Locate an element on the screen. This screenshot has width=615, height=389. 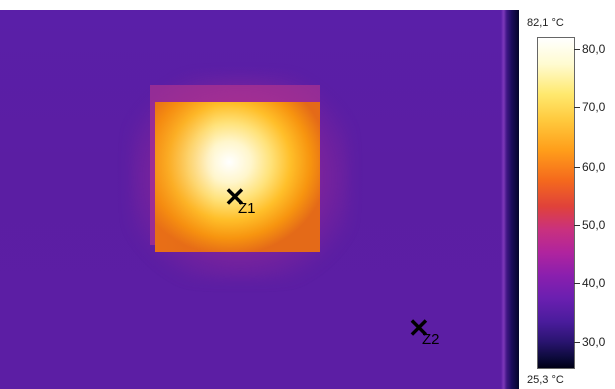
hot-region is located at coordinates (237, 177).